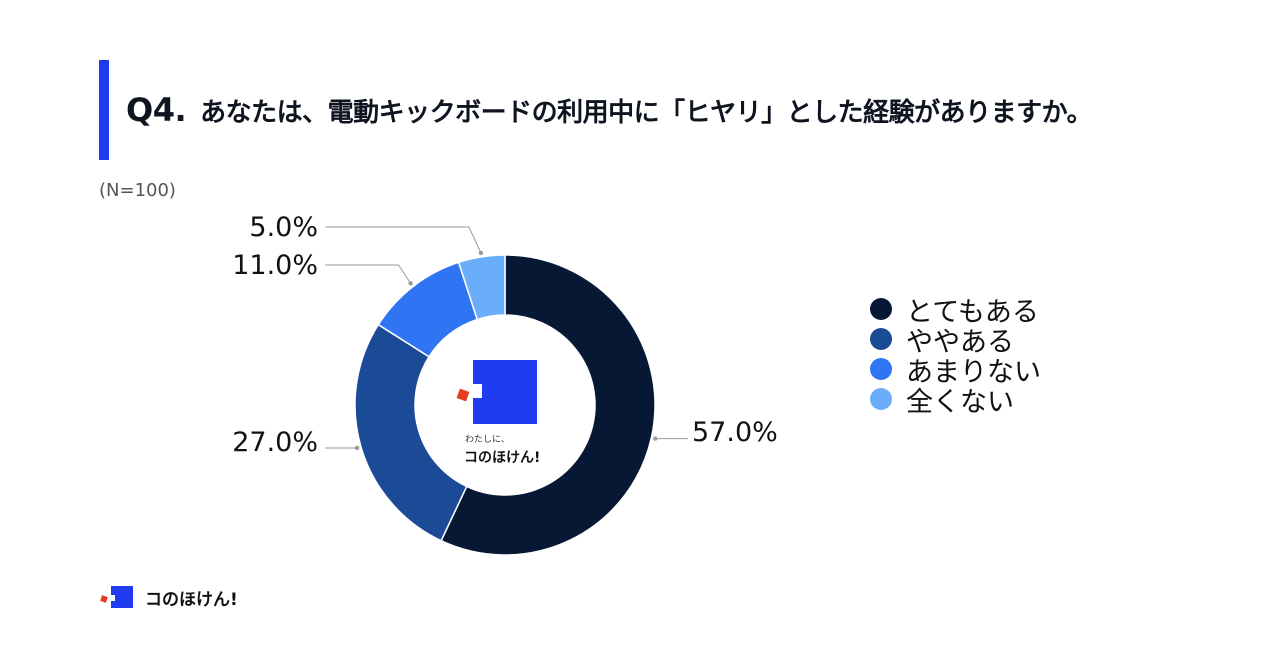 The width and height of the screenshot is (1280, 670). What do you see at coordinates (972, 312) in the screenshot?
I see `legend-label: とてもある` at bounding box center [972, 312].